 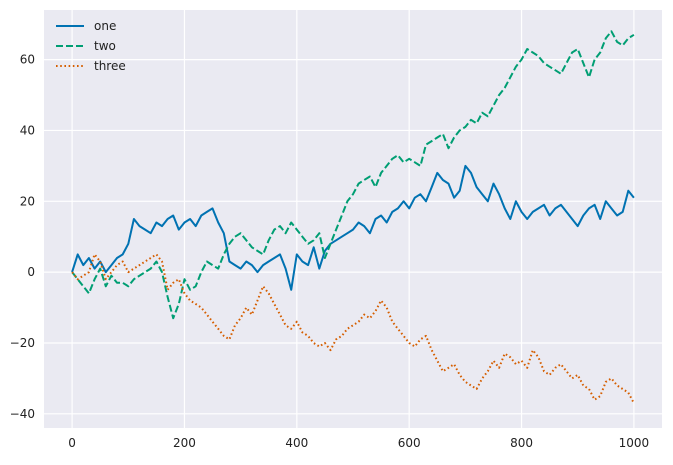 What do you see at coordinates (27, 60) in the screenshot?
I see `y-tick-label: 60` at bounding box center [27, 60].